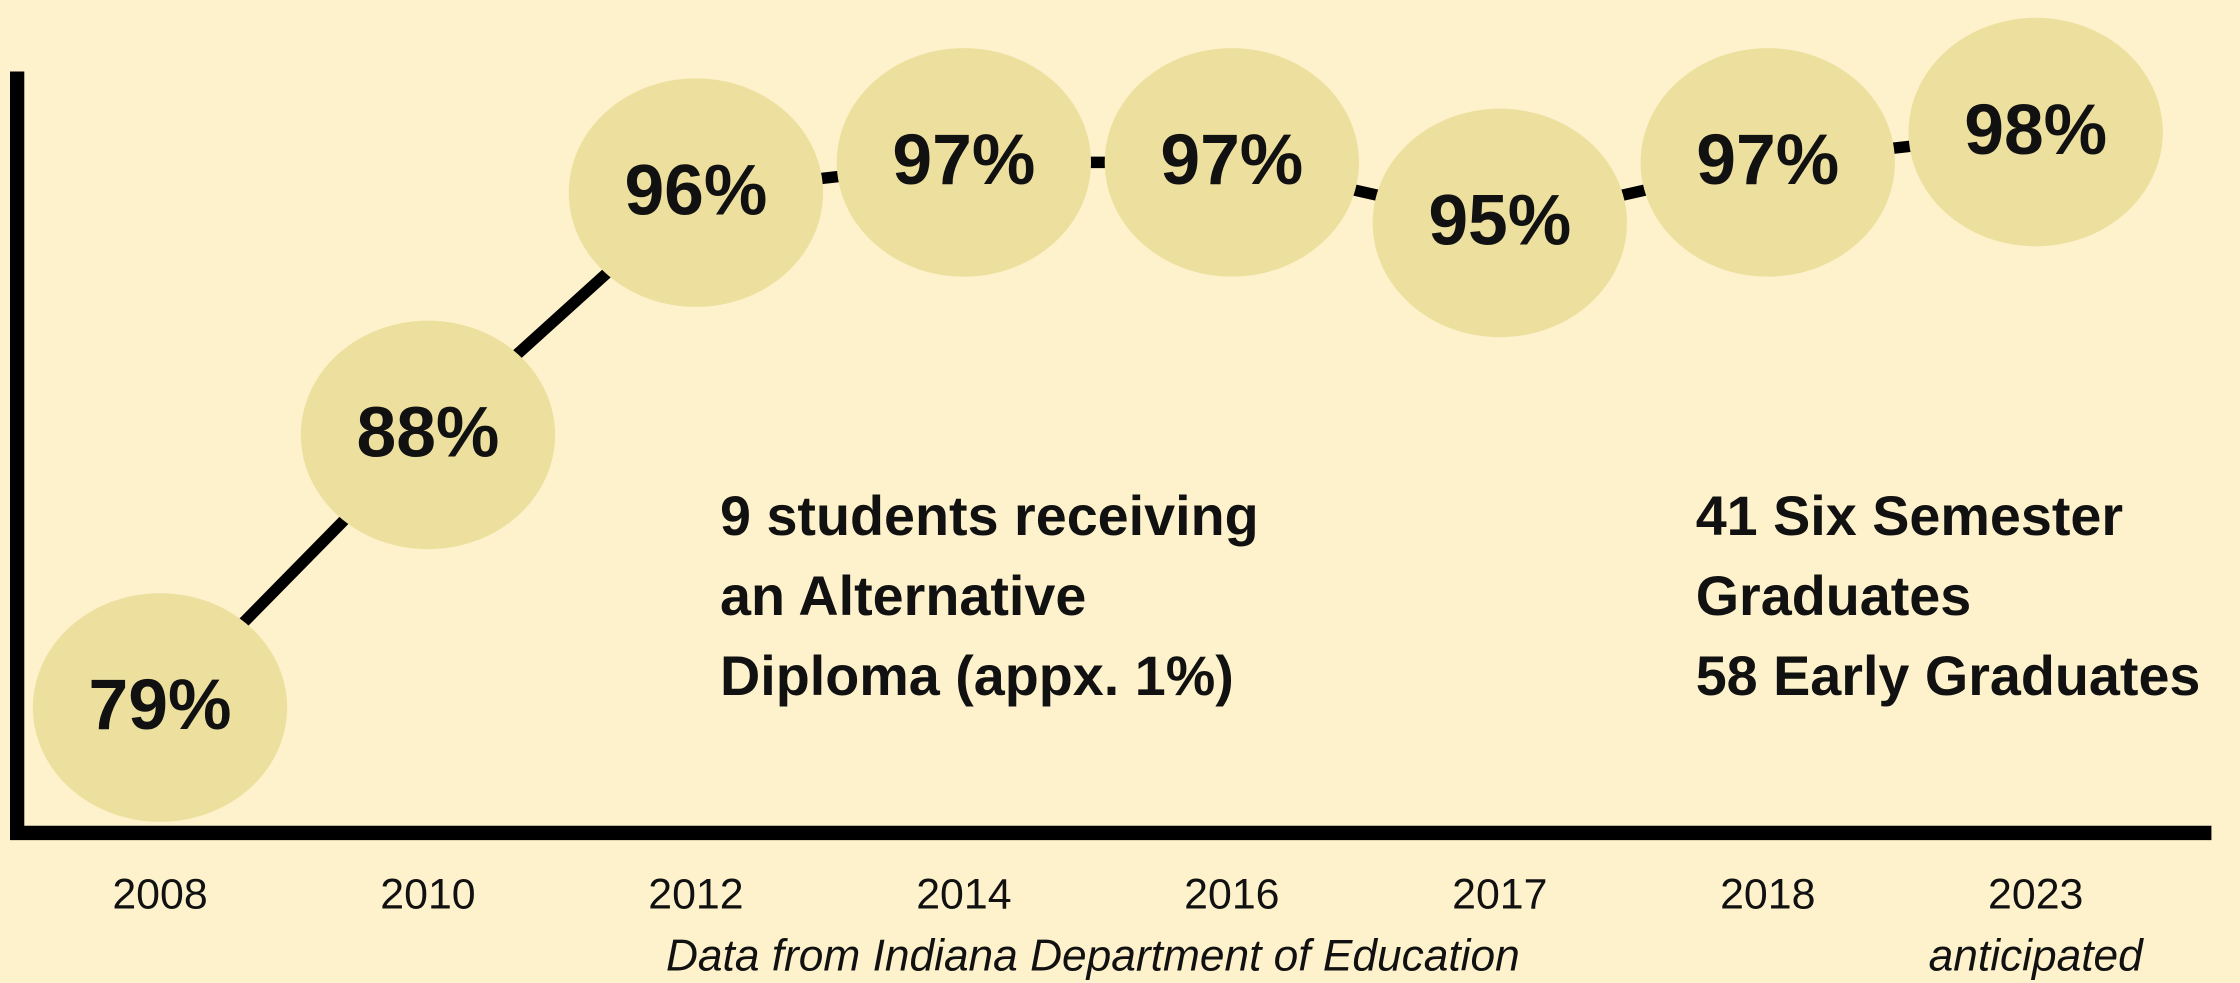  I want to click on value-label: 95%, so click(1499, 221).